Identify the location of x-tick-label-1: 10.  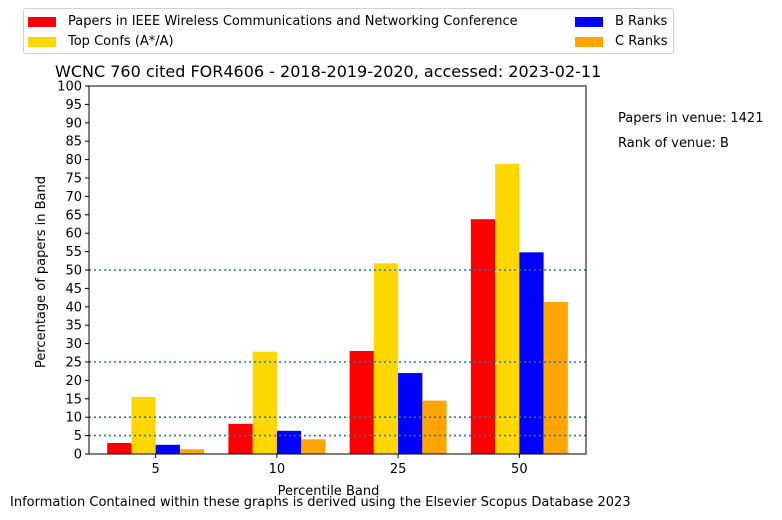
(277, 469).